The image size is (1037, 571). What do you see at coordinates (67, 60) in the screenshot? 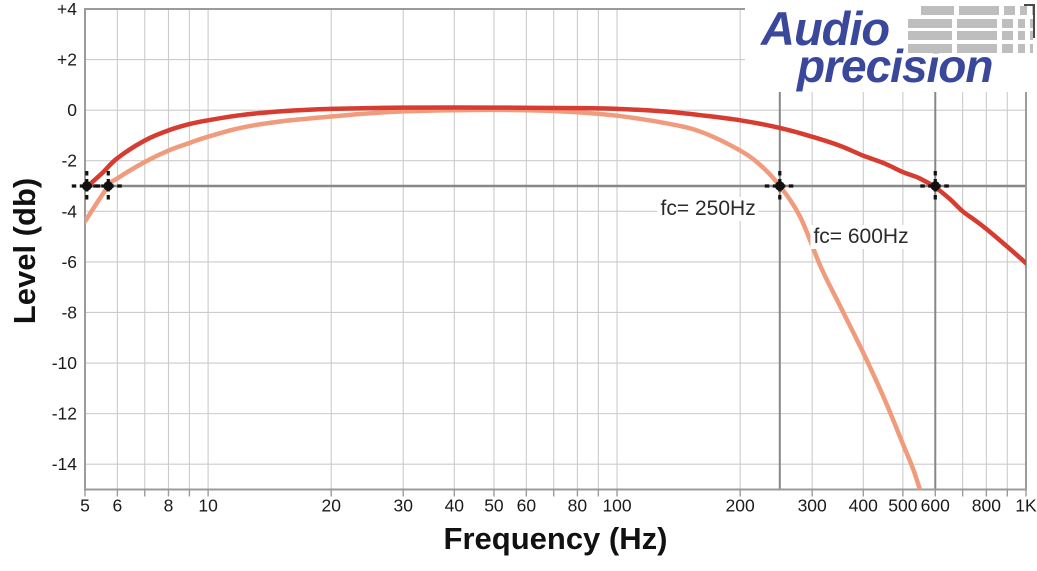
I see `y-tick-label-+2: +2` at bounding box center [67, 60].